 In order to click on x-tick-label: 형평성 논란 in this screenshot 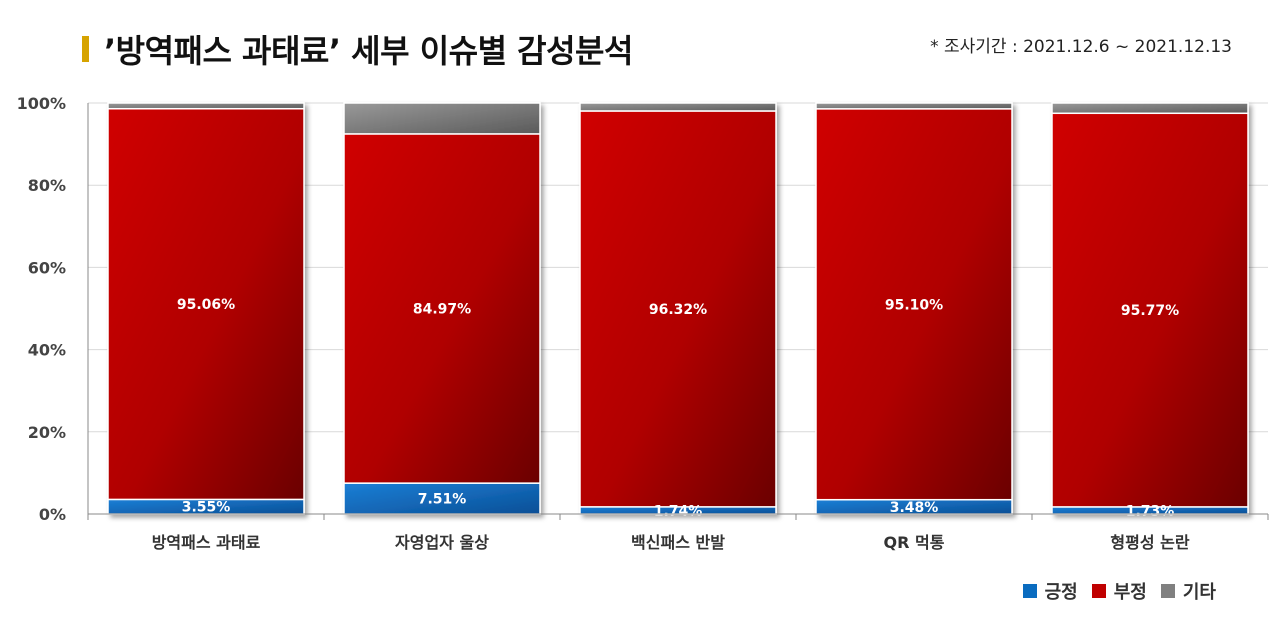, I will do `click(1149, 542)`.